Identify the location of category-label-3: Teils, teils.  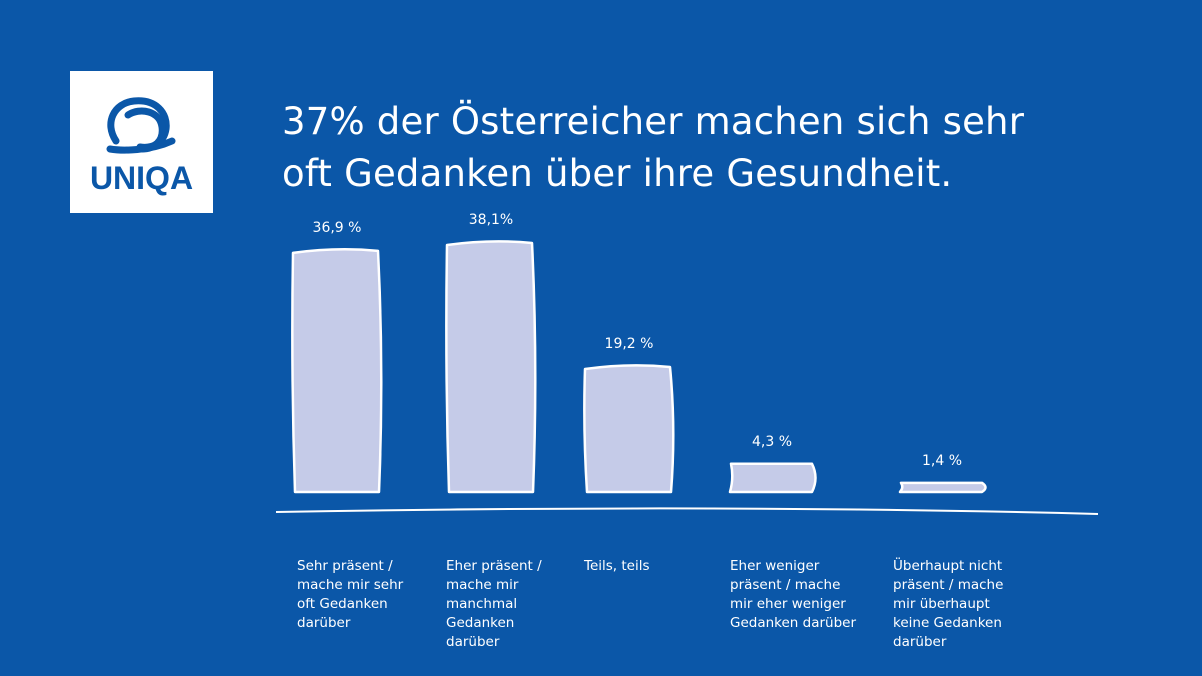
(617, 566).